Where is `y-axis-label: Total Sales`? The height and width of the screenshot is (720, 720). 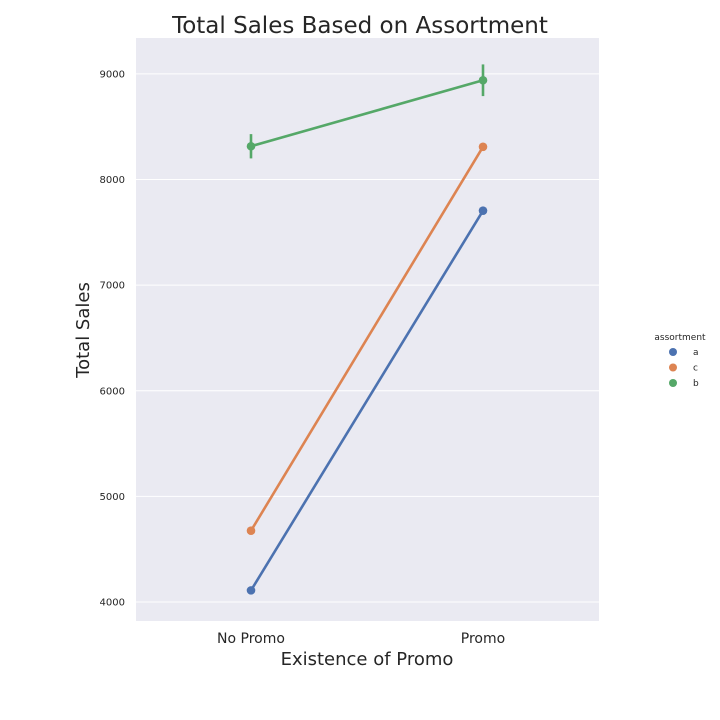 y-axis-label: Total Sales is located at coordinates (83, 330).